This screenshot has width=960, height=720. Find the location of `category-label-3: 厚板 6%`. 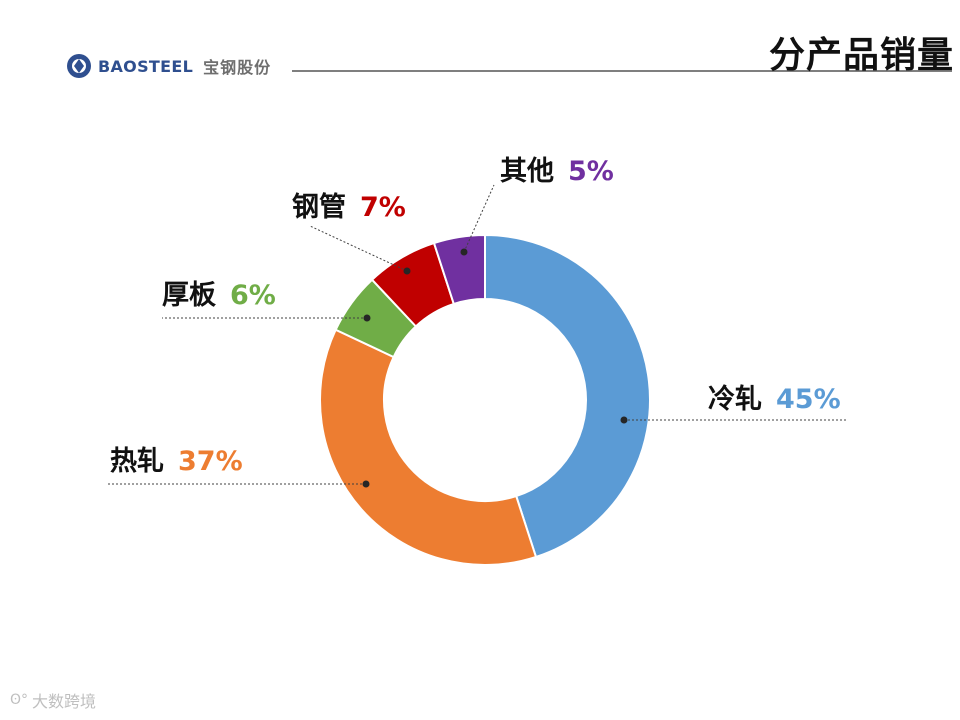

category-label-3: 厚板 6% is located at coordinates (219, 295).